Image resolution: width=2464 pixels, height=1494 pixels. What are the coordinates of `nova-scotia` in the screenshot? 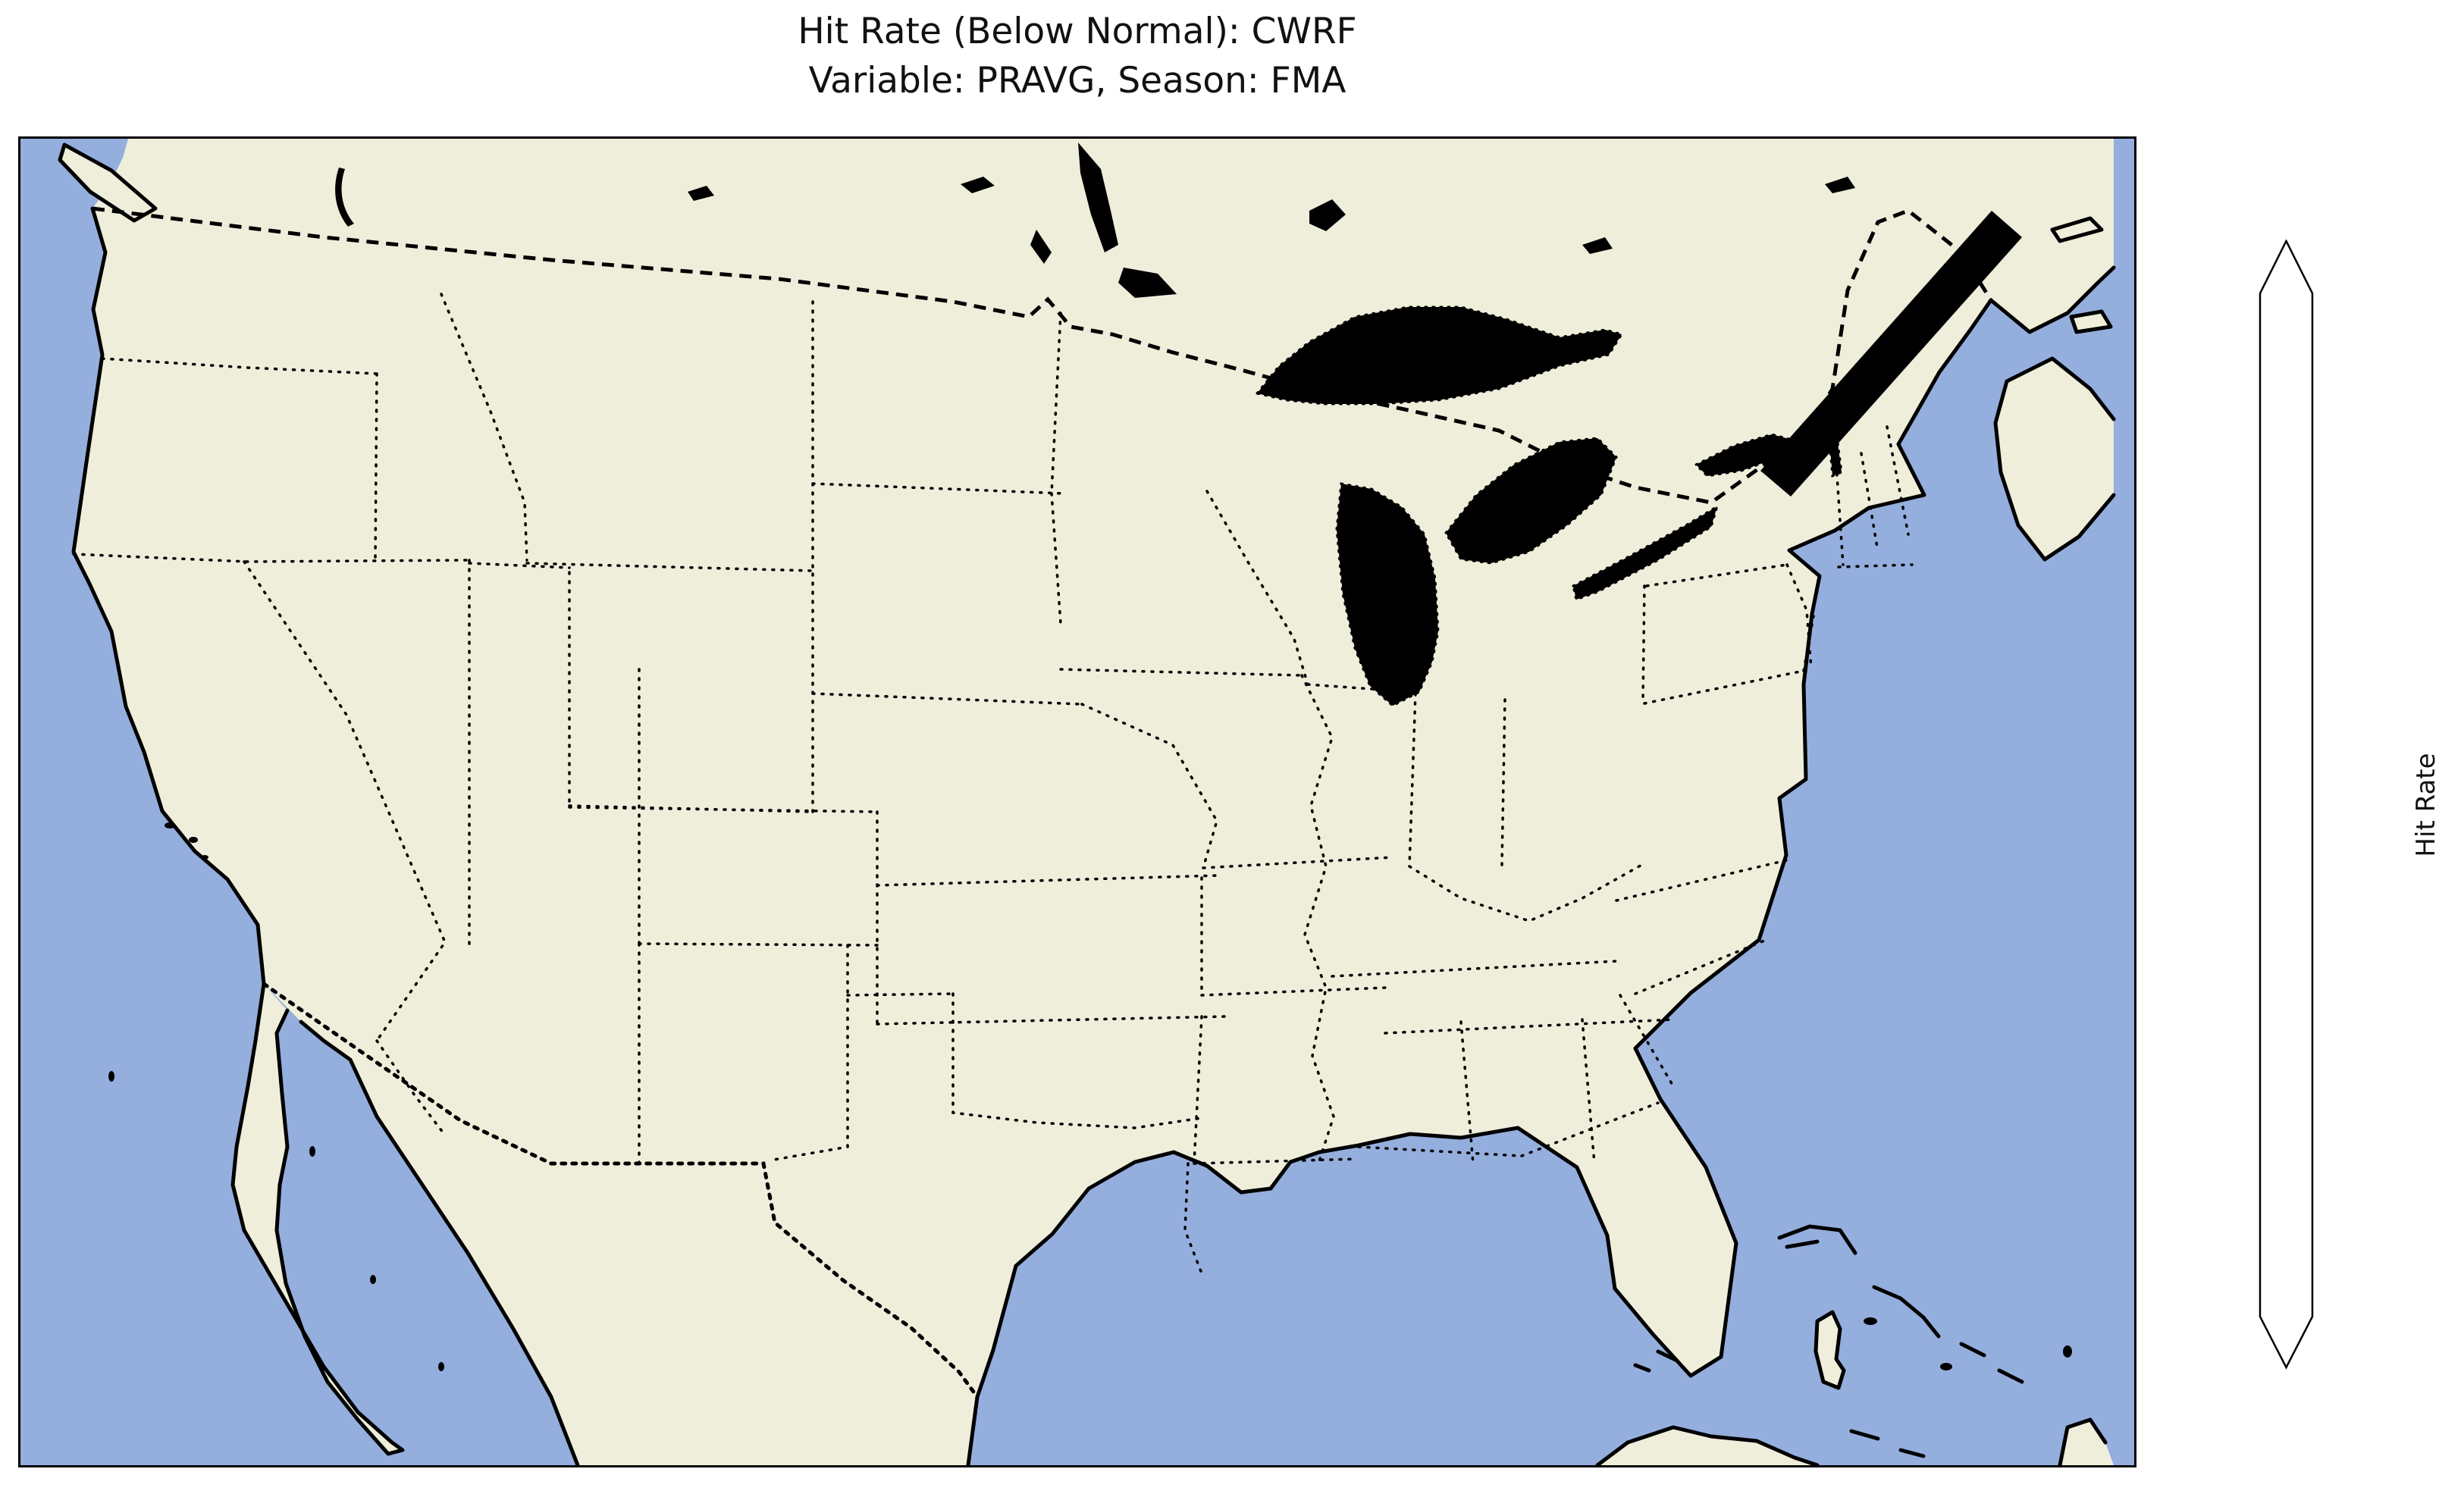 It's located at (2054, 459).